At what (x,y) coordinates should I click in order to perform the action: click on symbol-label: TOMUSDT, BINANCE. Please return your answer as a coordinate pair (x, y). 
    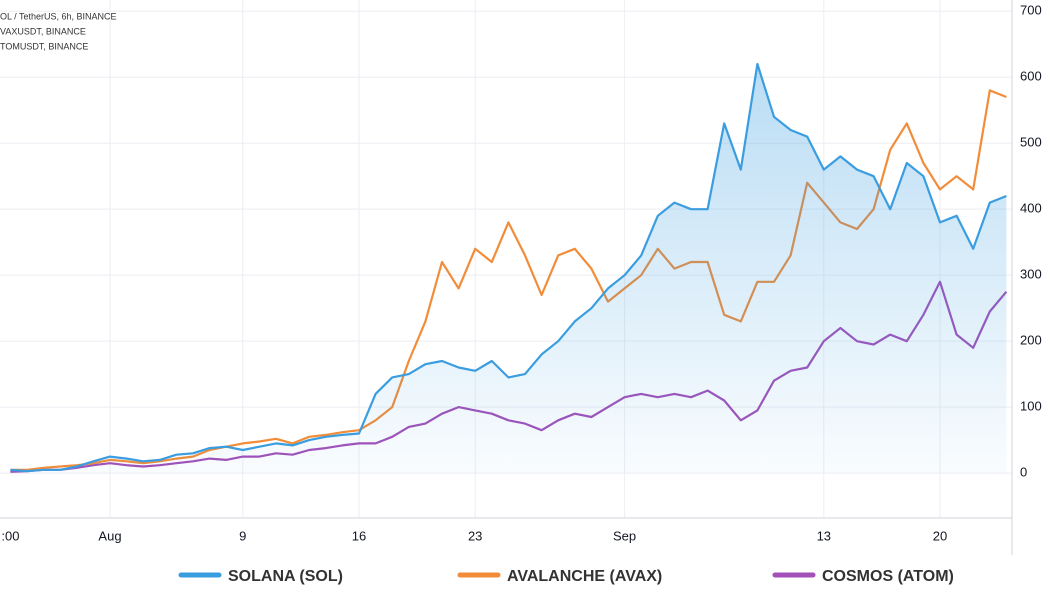
    Looking at the image, I should click on (44, 46).